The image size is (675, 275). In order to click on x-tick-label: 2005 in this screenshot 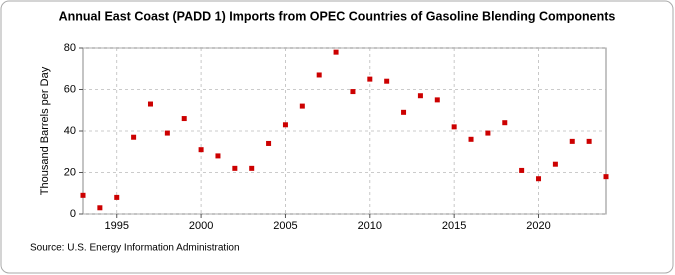, I will do `click(285, 226)`.